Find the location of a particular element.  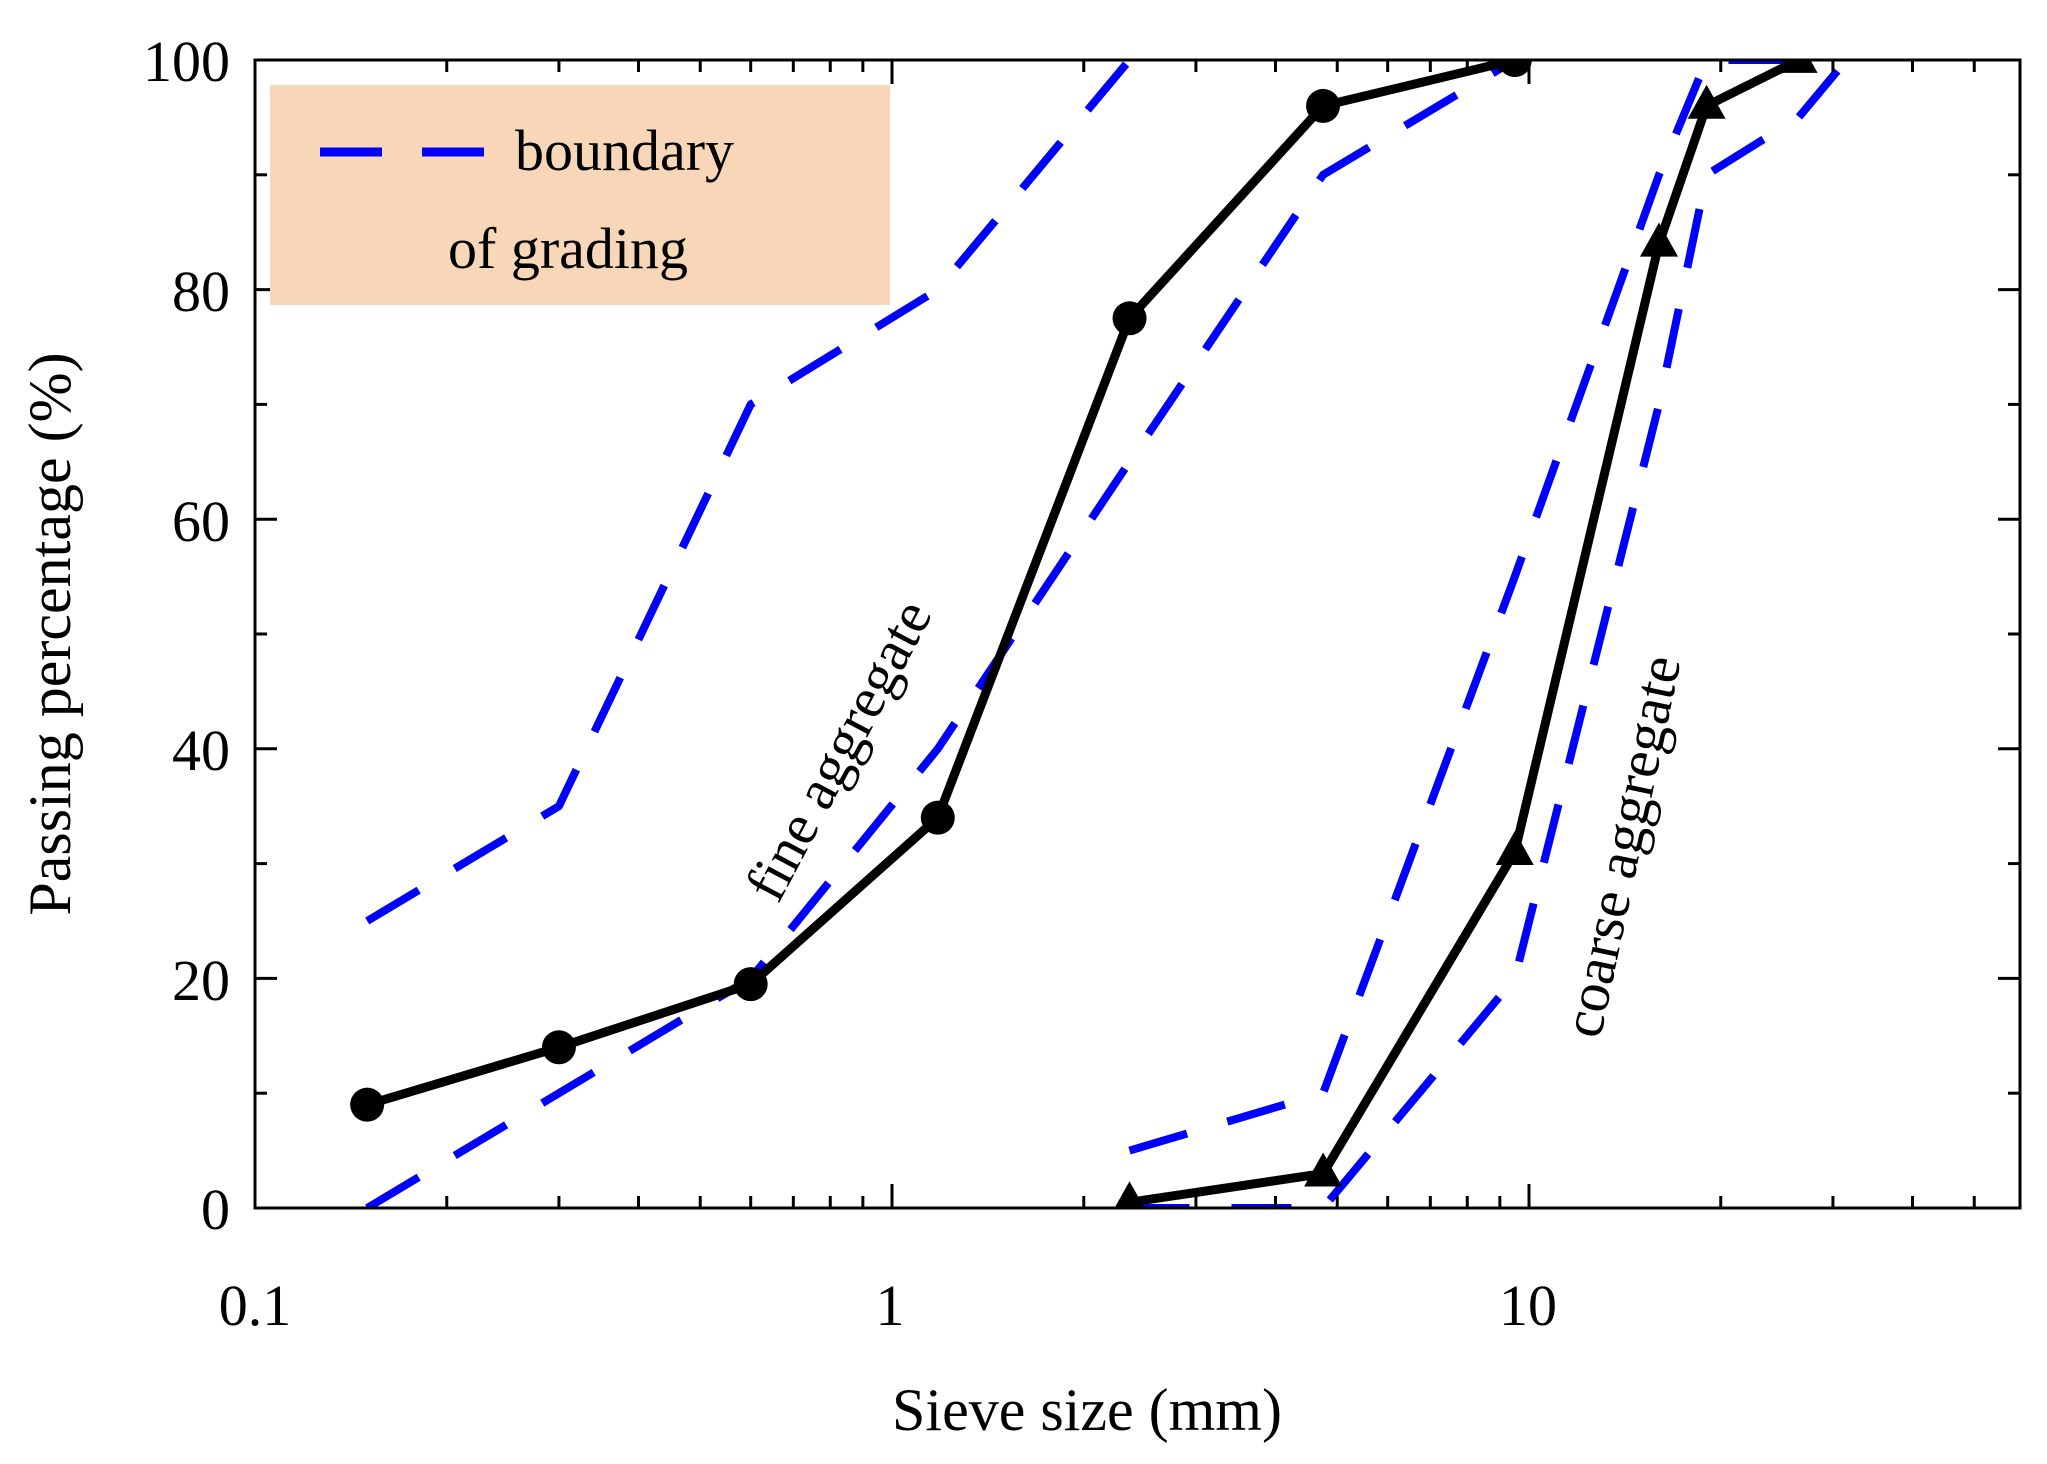

legend: boundary of grading is located at coordinates (580, 195).